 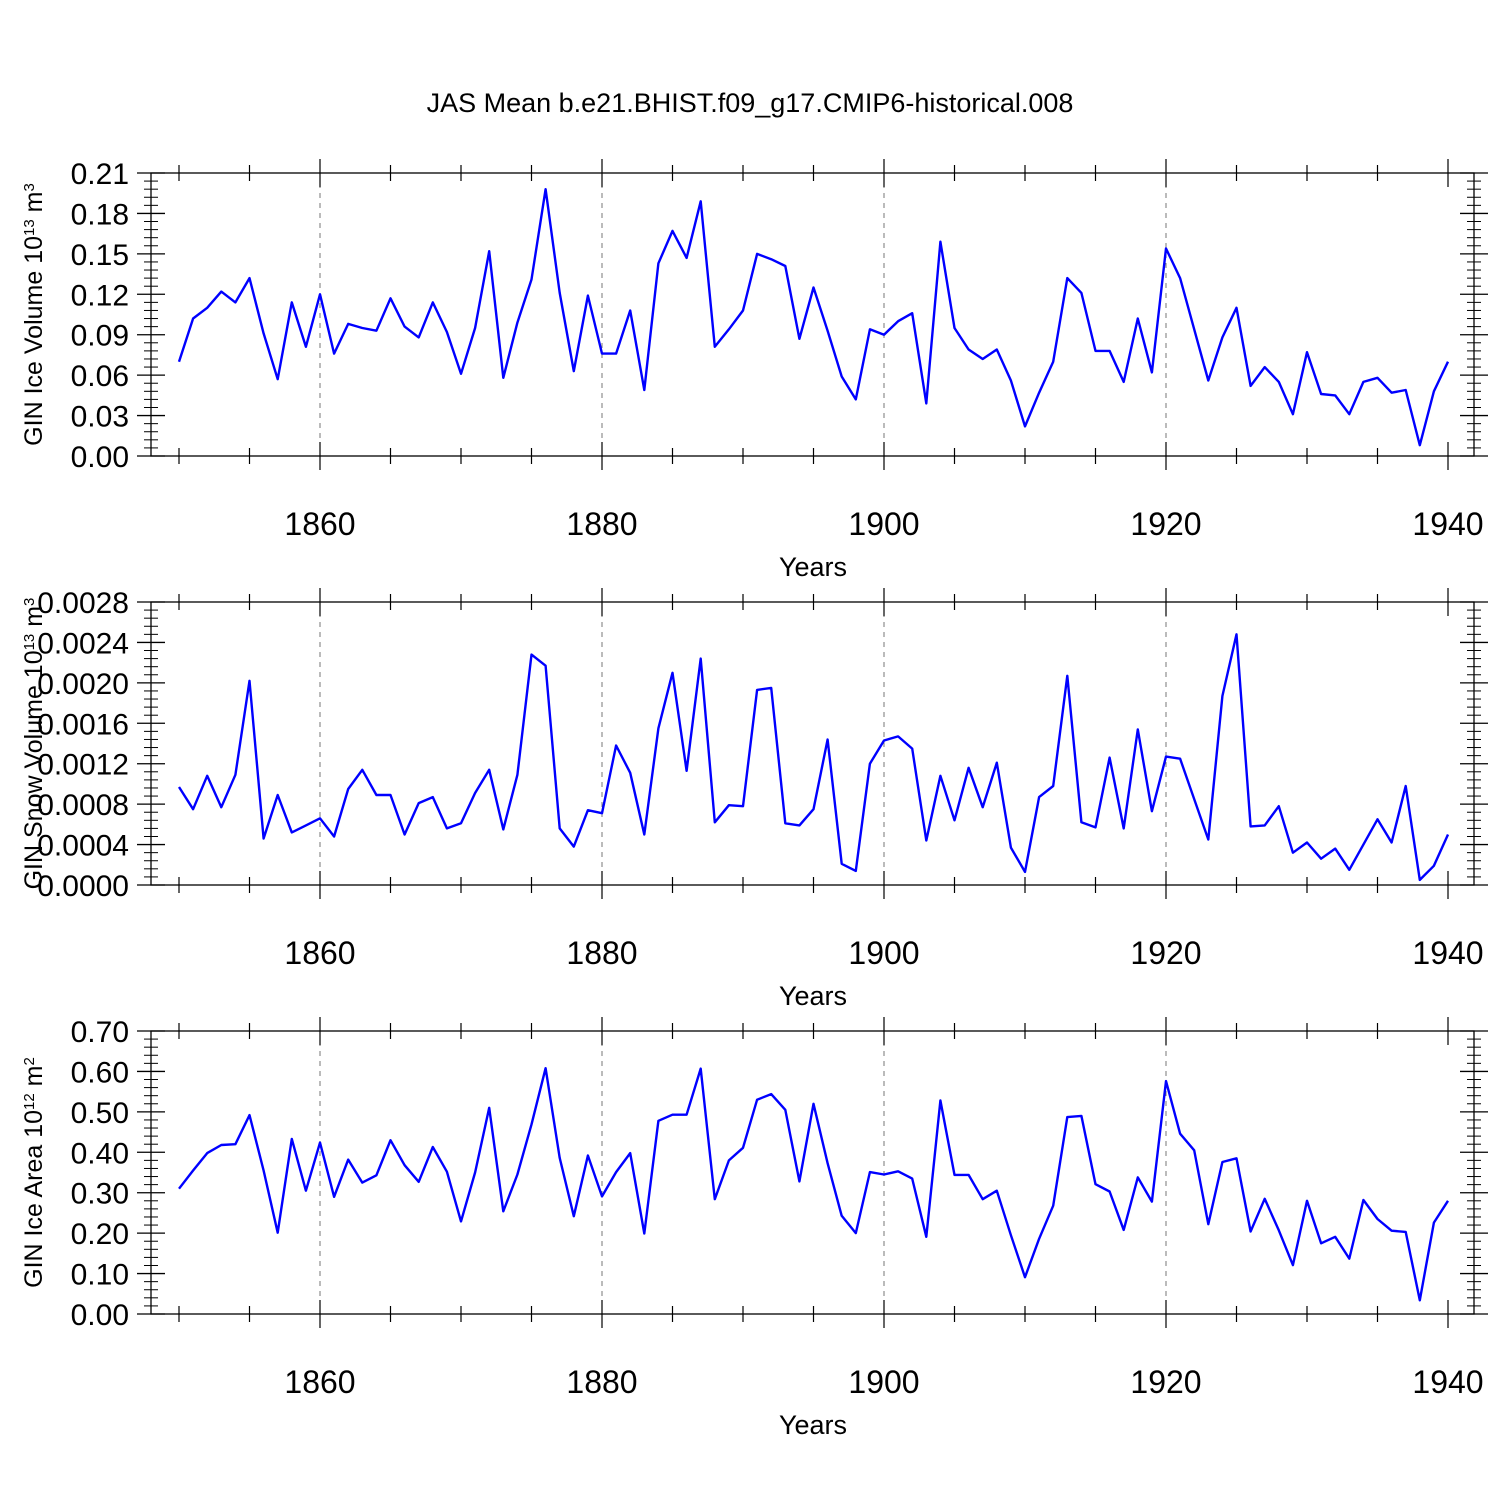 I want to click on y-tick-label: 0.0004, so click(x=83, y=846).